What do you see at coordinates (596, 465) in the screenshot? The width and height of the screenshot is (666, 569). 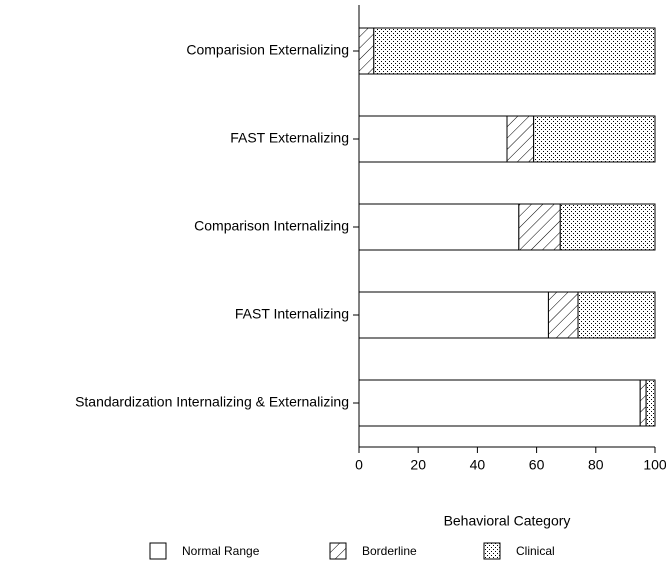 I see `x-tick-label: 80` at bounding box center [596, 465].